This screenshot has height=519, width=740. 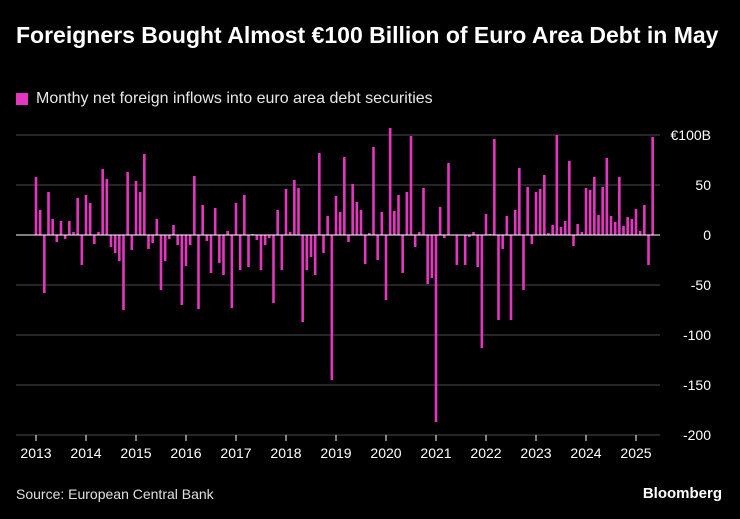 What do you see at coordinates (385, 453) in the screenshot?
I see `x-tick-label: 2020` at bounding box center [385, 453].